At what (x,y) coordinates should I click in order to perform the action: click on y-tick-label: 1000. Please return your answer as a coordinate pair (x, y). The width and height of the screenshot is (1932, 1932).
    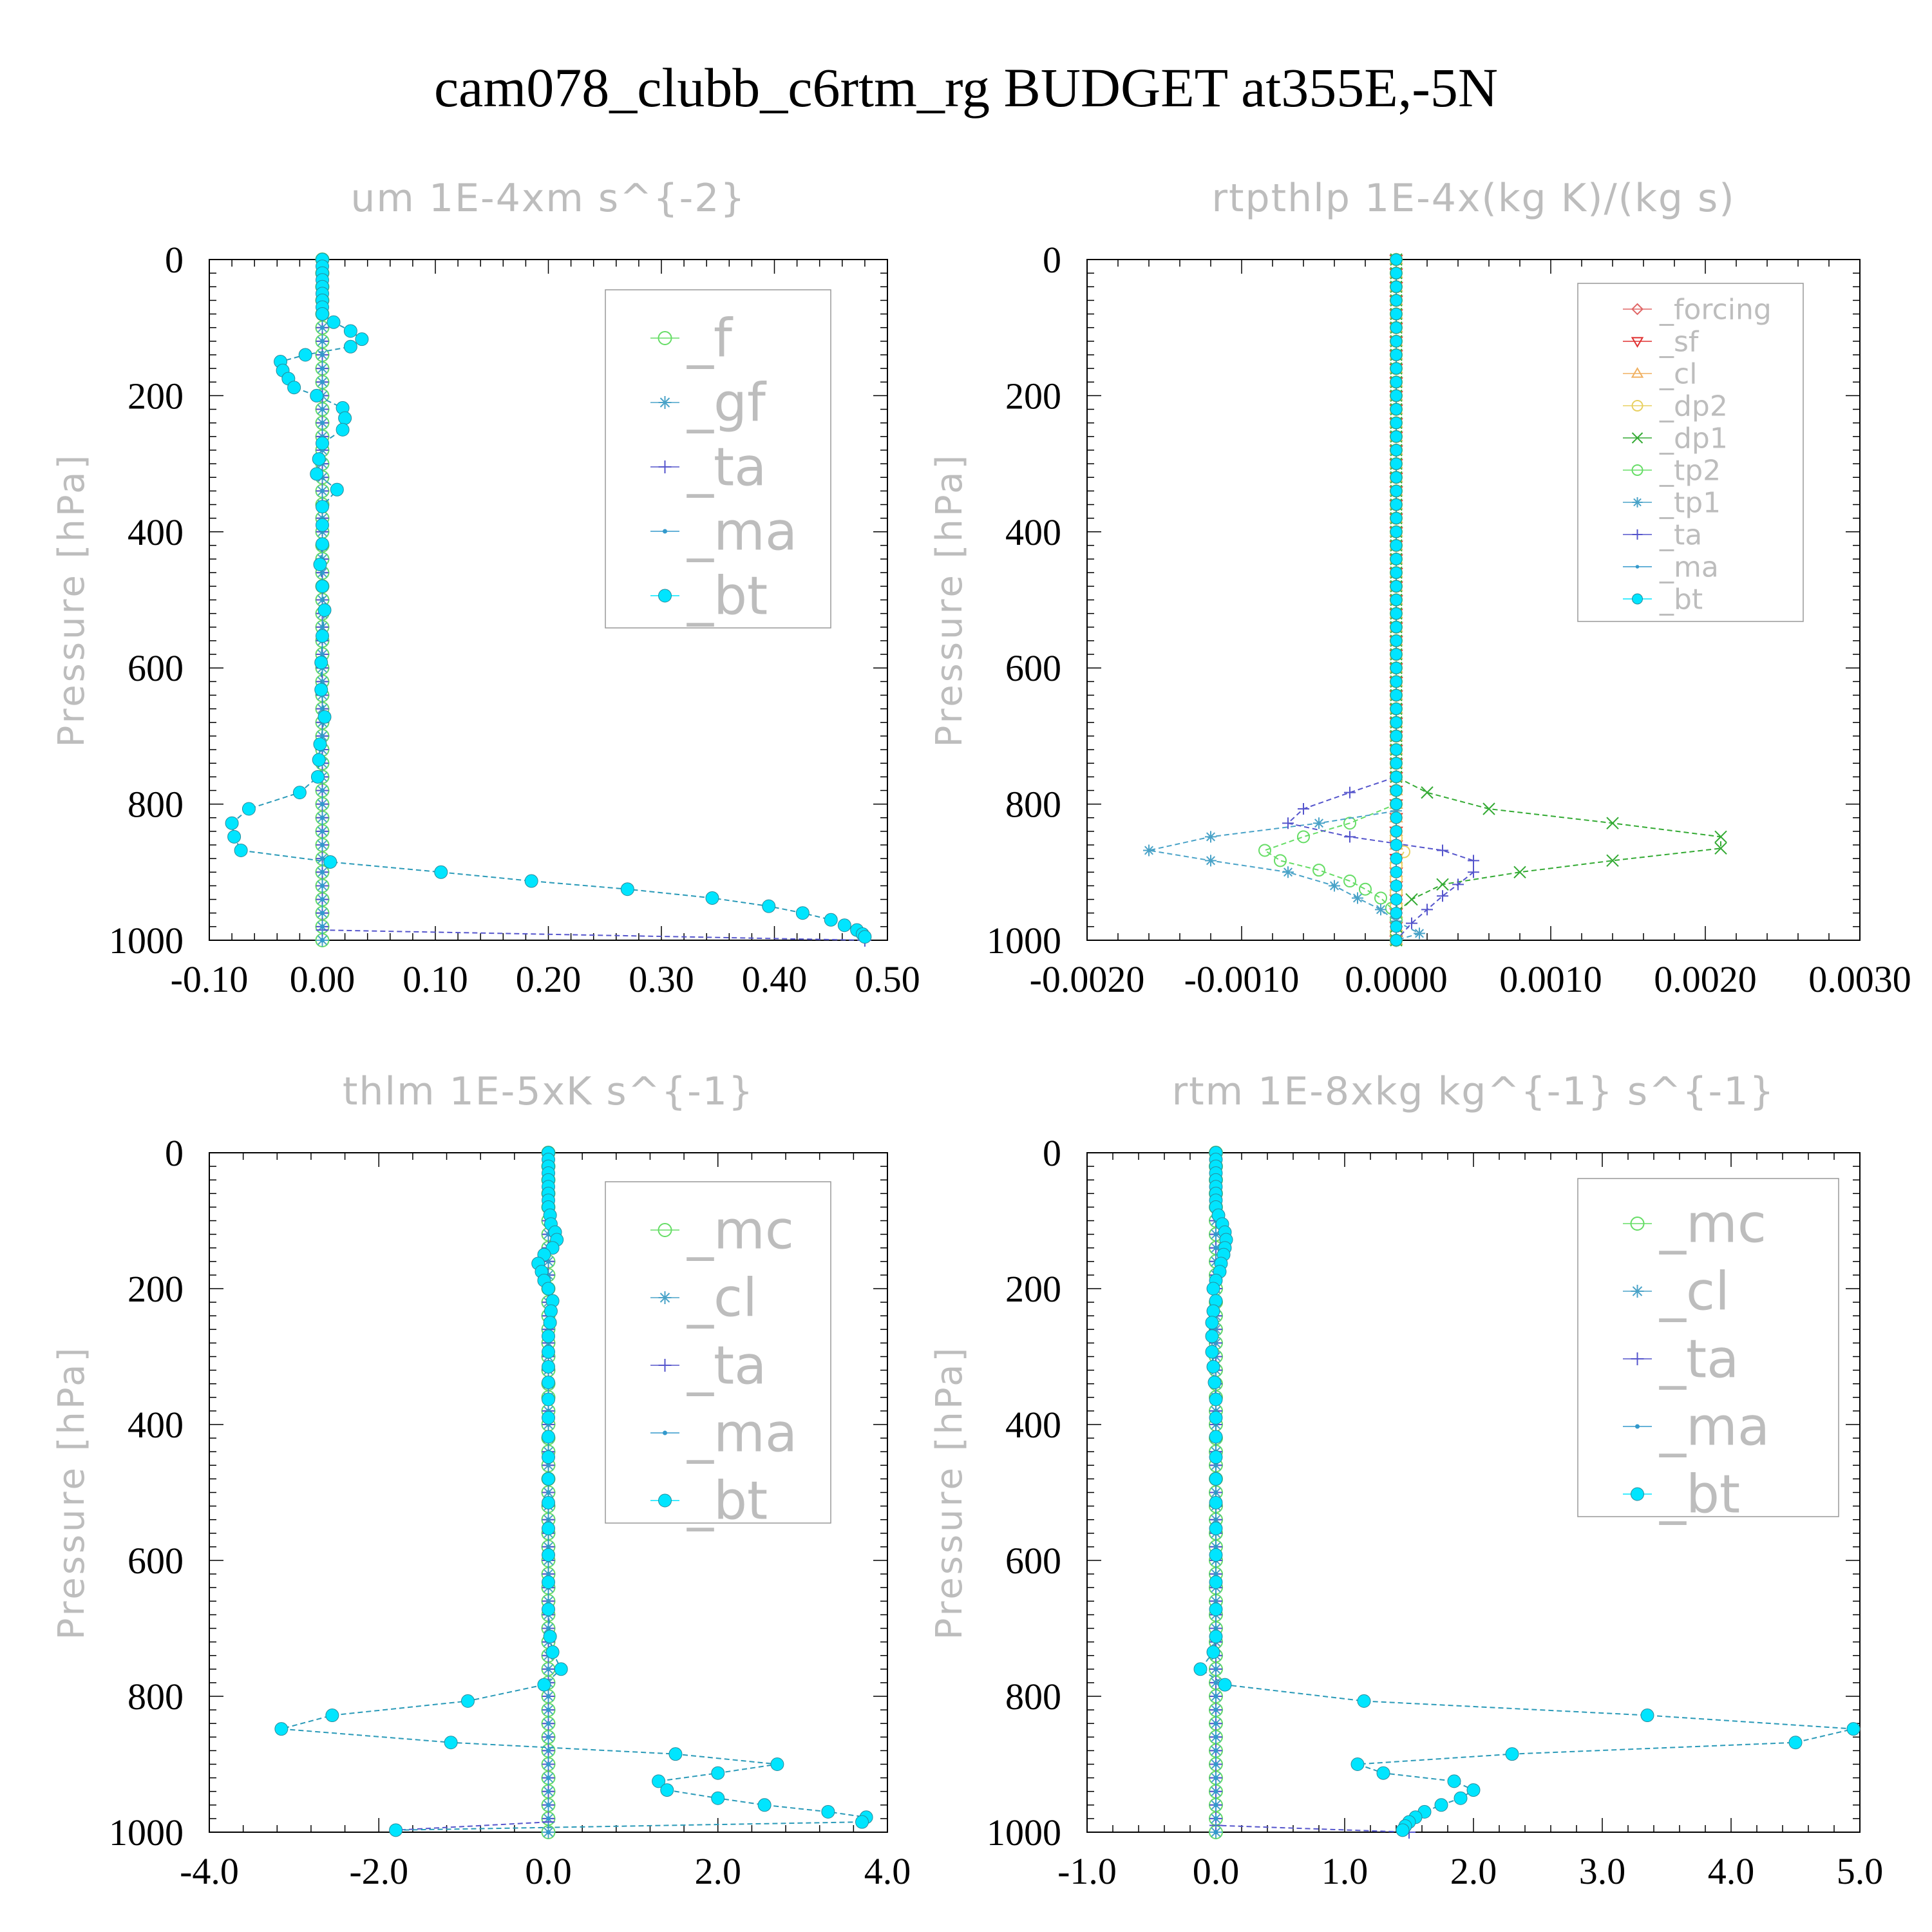
    Looking at the image, I should click on (1024, 941).